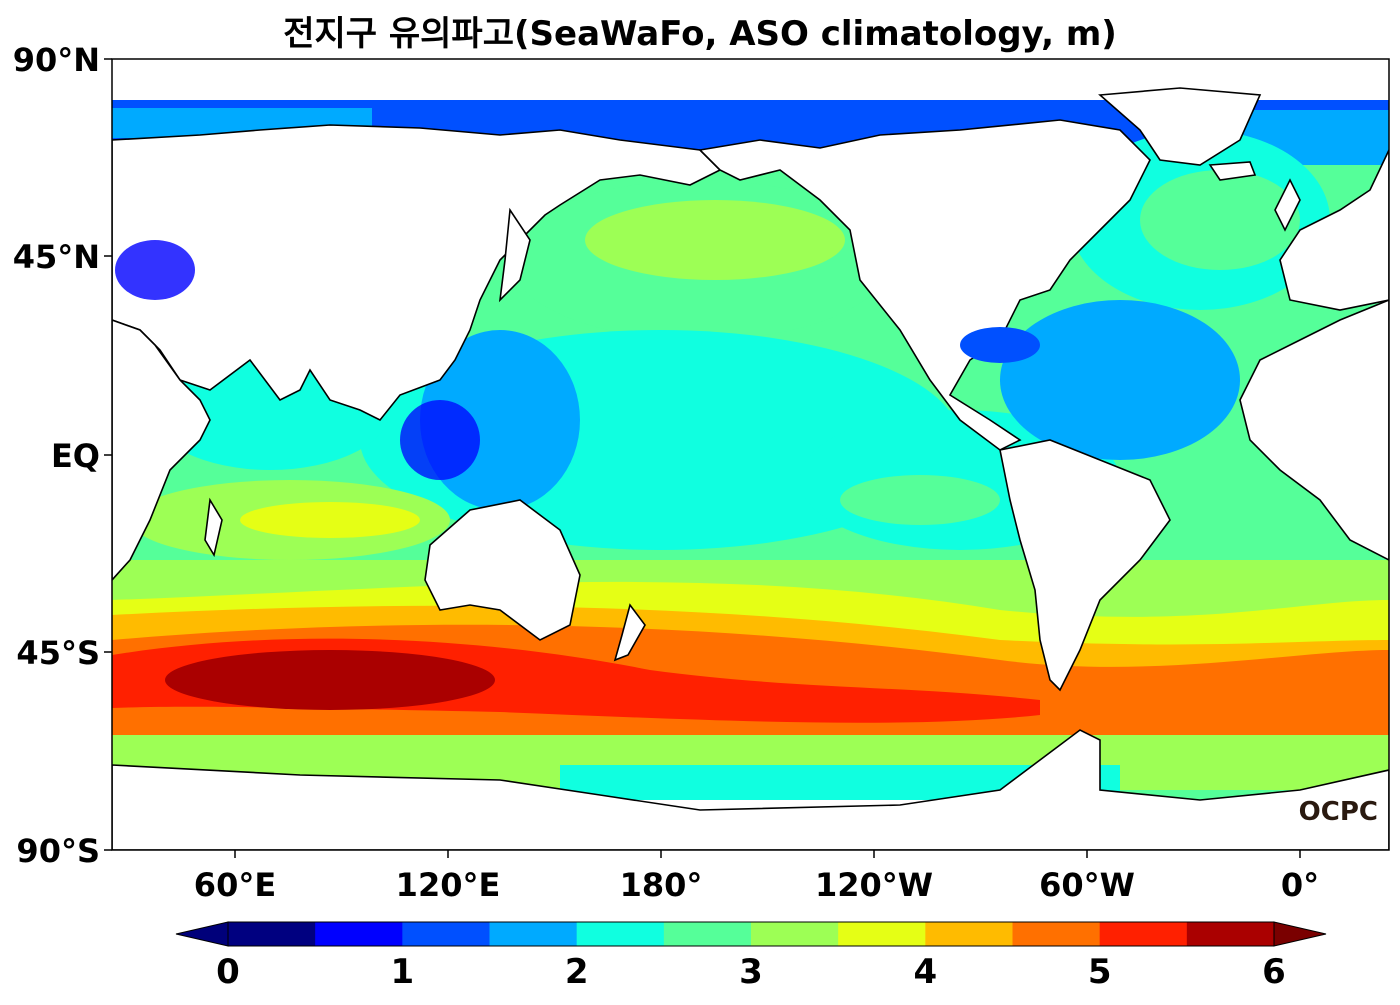 This screenshot has width=1400, height=1005. I want to click on colorbar-tick-label: 6, so click(1274, 972).